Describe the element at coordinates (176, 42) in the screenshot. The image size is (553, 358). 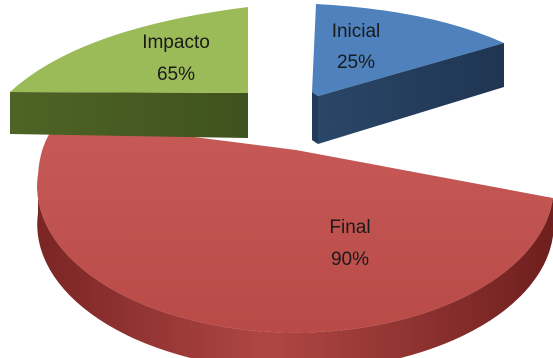
I see `slice-label-impacto-name: Impacto` at that location.